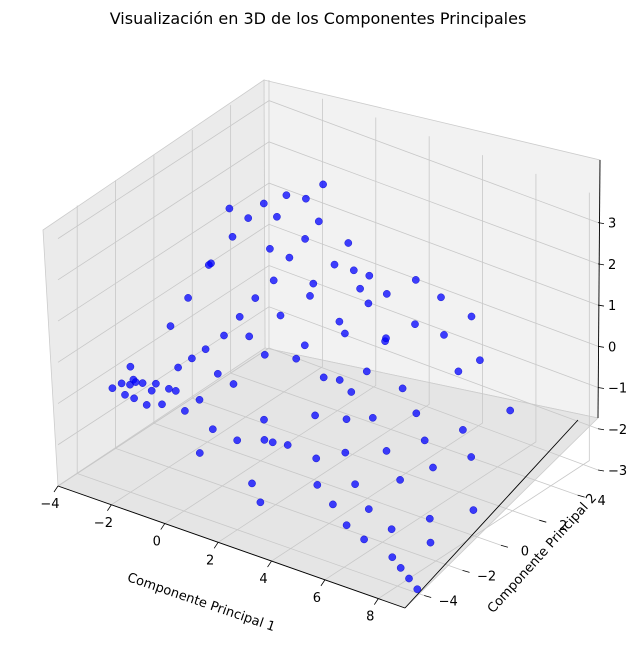  I want to click on x-tick-label: 8, so click(370, 617).